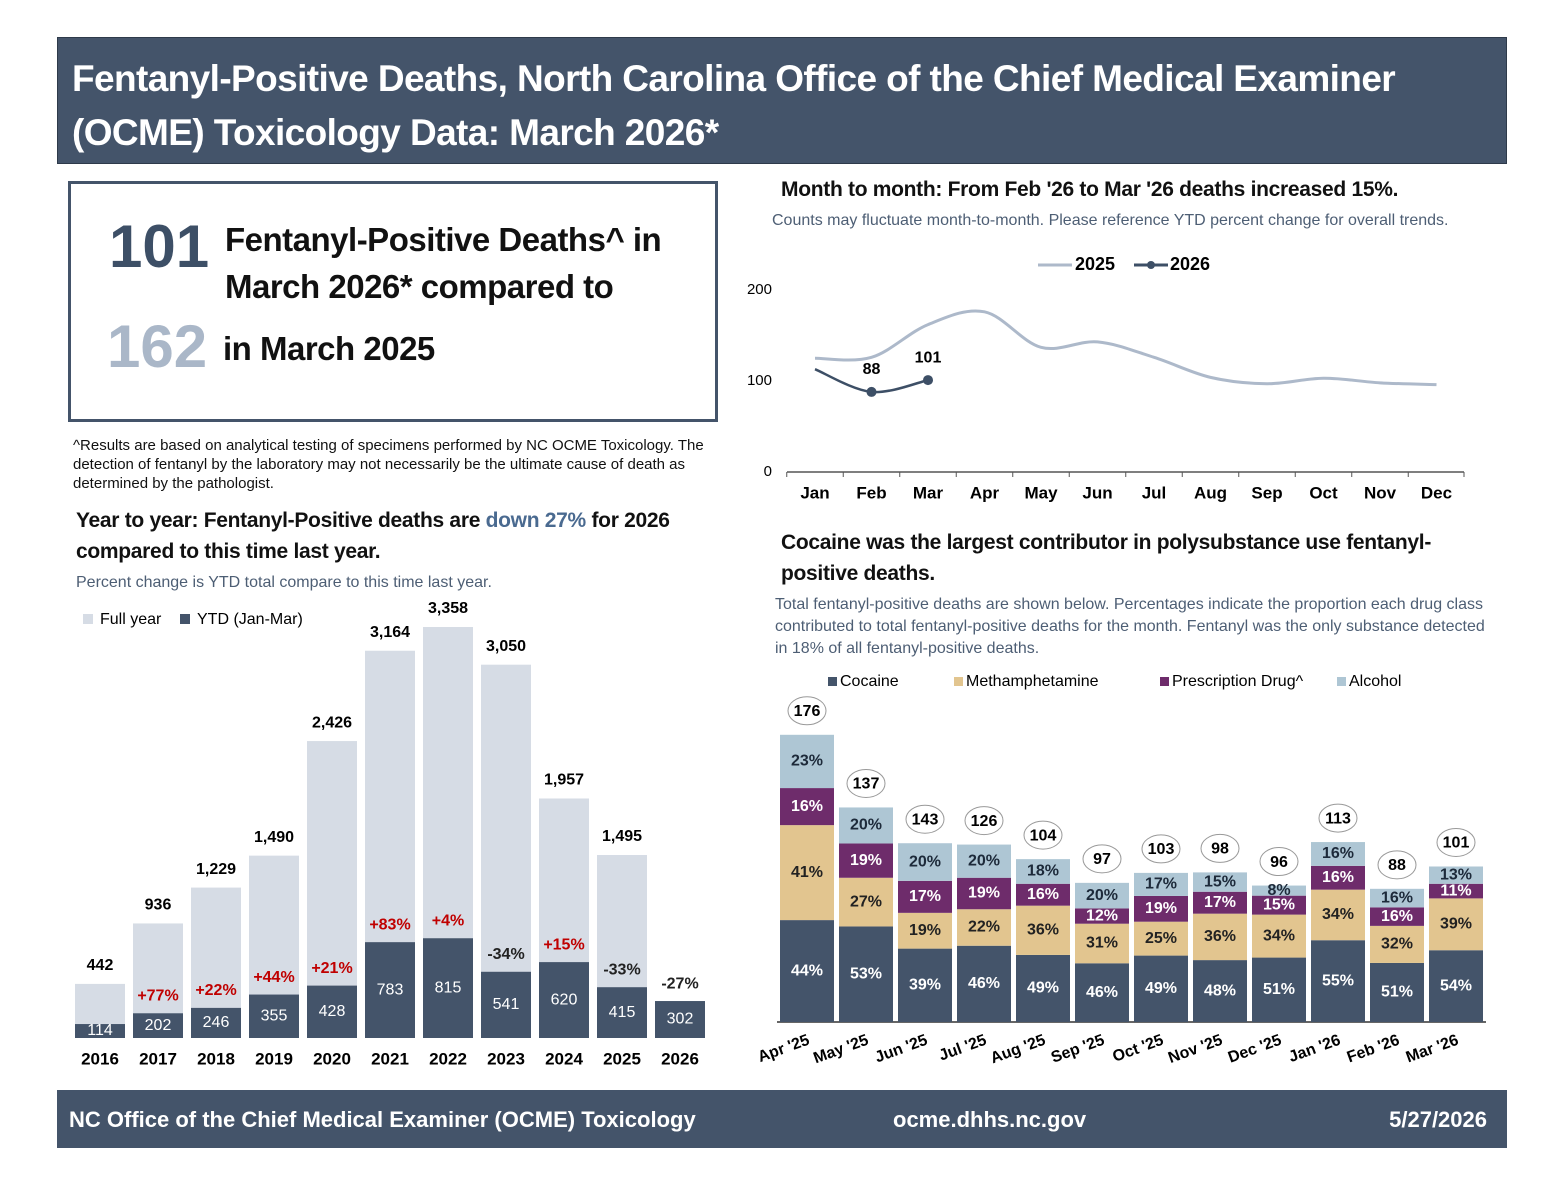  Describe the element at coordinates (1041, 492) in the screenshot. I see `x-tick-label: May` at that location.